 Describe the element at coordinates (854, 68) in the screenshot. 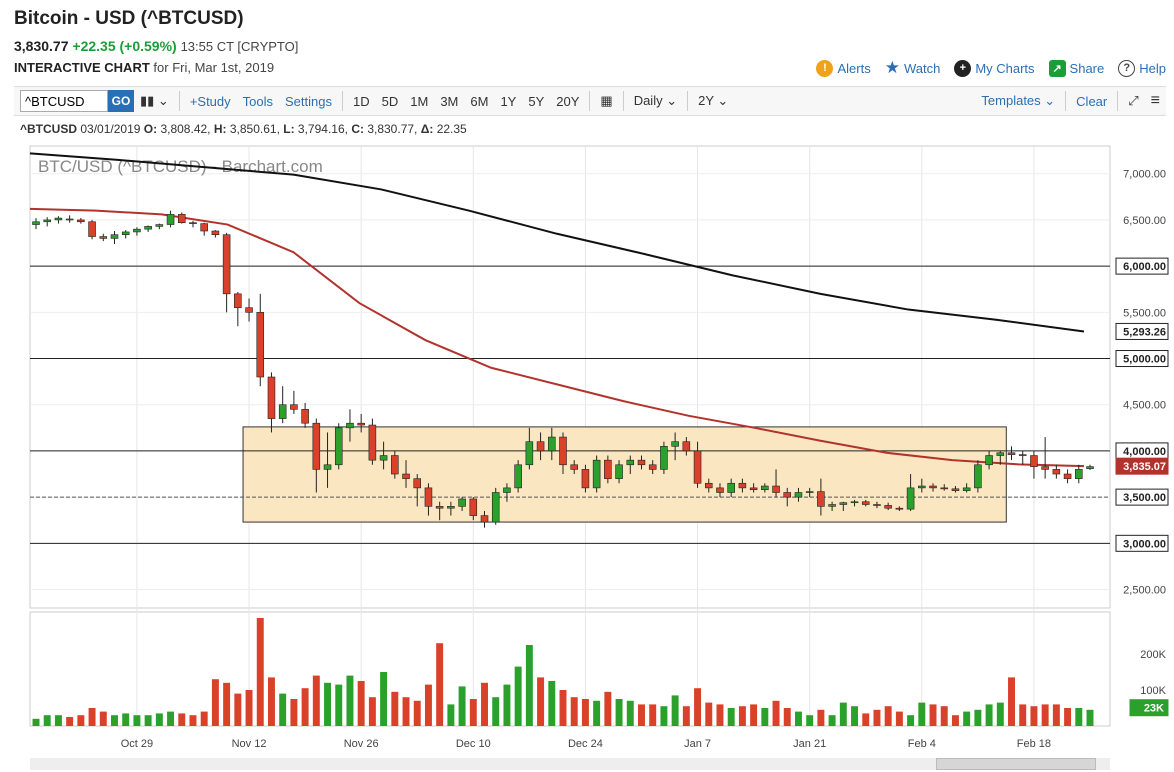

I see `alerts-label: Alerts` at that location.